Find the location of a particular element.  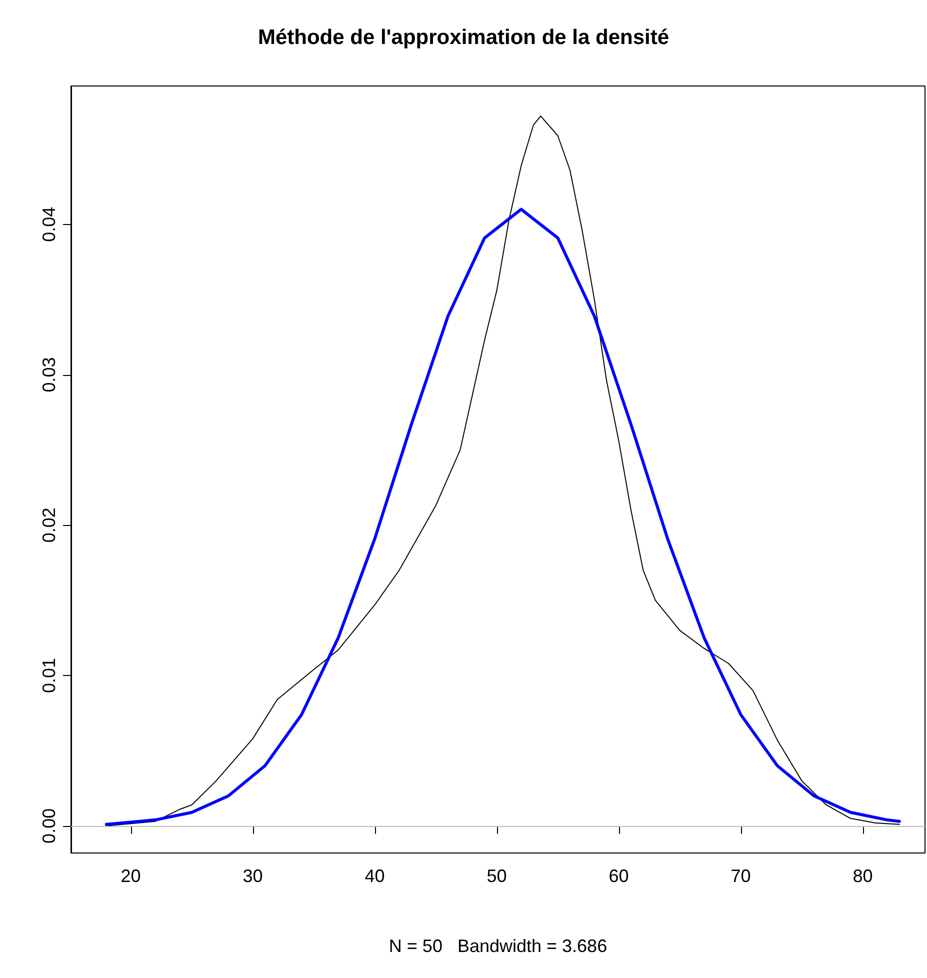

y-tick-label: 0.00 is located at coordinates (49, 826).